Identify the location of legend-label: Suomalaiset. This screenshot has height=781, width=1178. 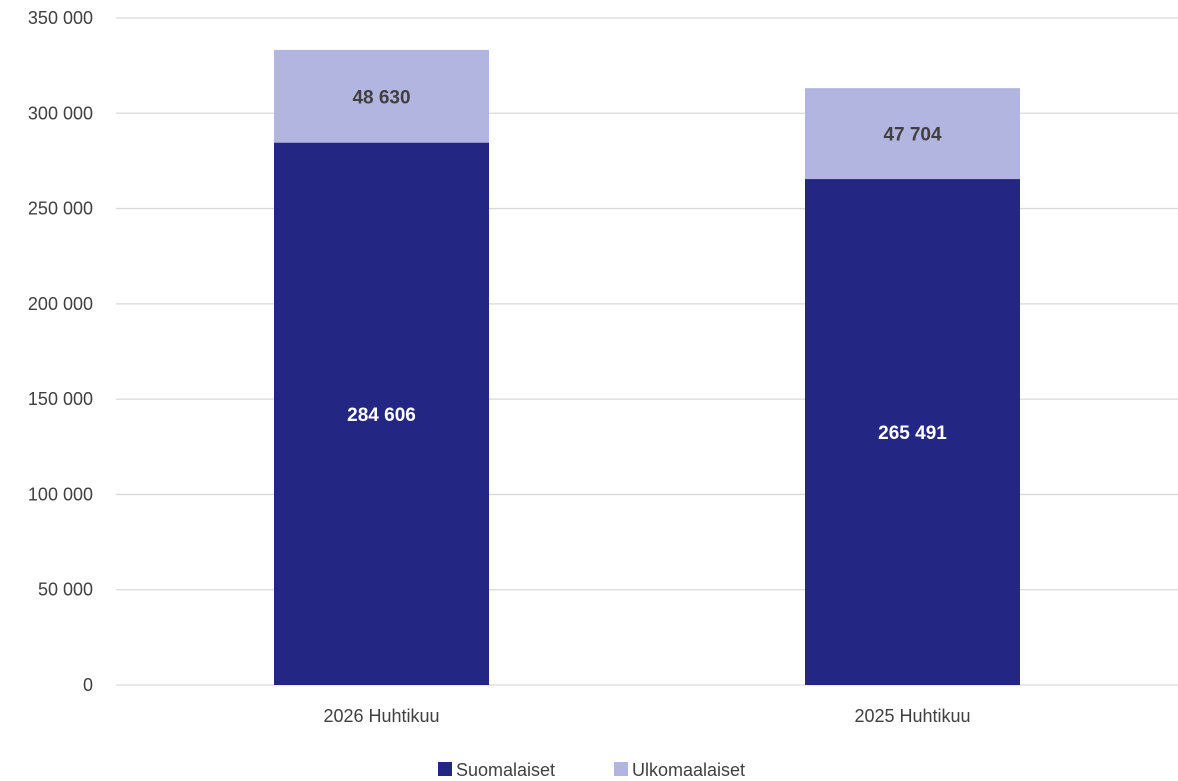
(505, 770).